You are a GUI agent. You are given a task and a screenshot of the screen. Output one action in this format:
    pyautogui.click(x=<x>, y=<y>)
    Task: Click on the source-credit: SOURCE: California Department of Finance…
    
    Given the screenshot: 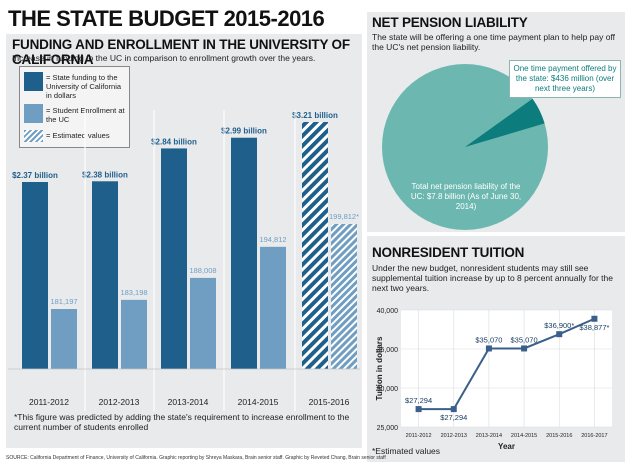 What is the action you would take?
    pyautogui.click(x=196, y=458)
    